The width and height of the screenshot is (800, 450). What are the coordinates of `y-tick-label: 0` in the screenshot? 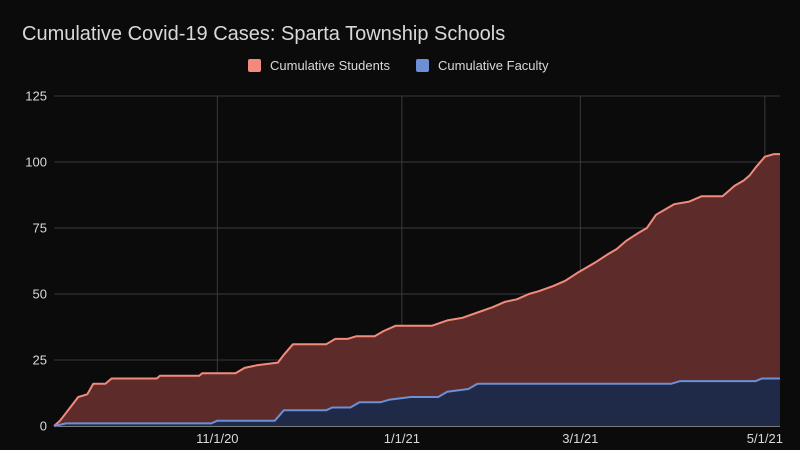 It's located at (43, 426).